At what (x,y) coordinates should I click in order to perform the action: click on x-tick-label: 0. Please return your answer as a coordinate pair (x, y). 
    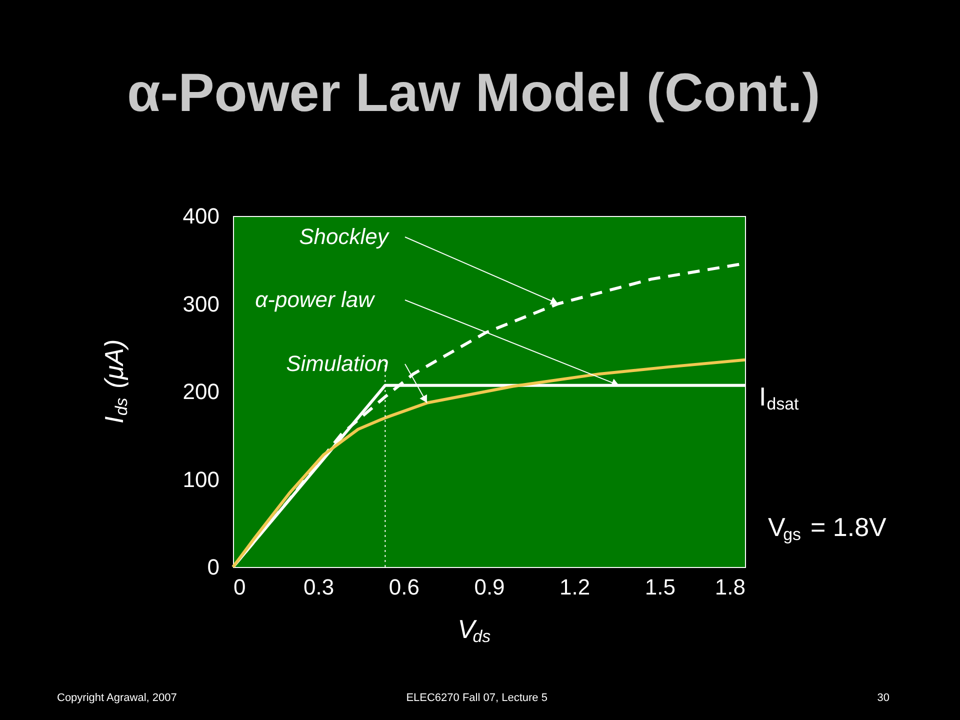
    Looking at the image, I should click on (240, 587).